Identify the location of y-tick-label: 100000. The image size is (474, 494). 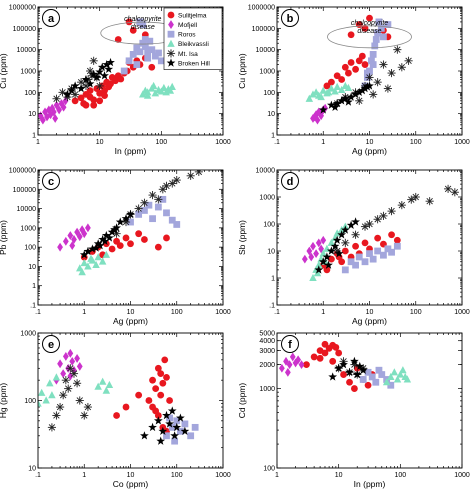
(24, 29).